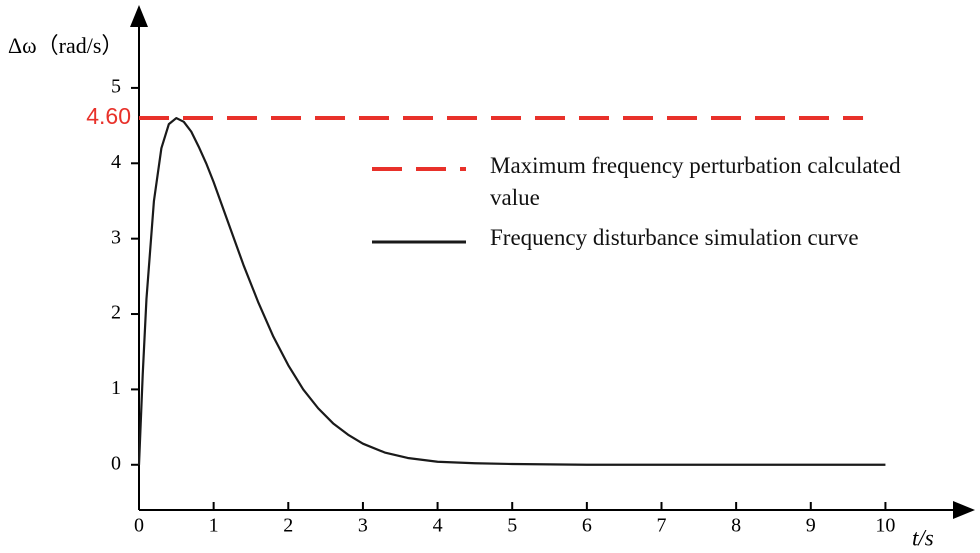 The width and height of the screenshot is (980, 553). What do you see at coordinates (116, 313) in the screenshot?
I see `y-tick-label: 2` at bounding box center [116, 313].